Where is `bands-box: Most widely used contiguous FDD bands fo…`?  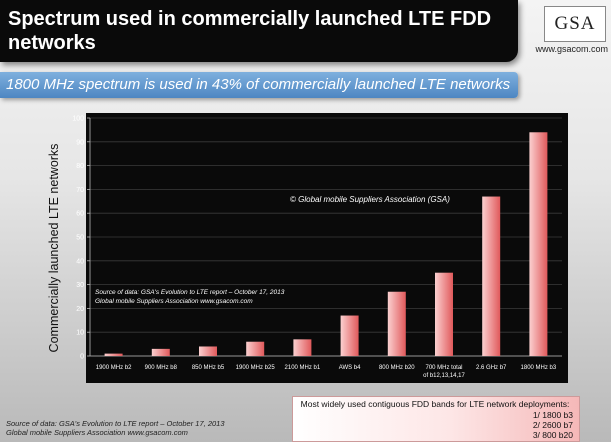
bands-box: Most widely used contiguous FDD bands fo… is located at coordinates (436, 419).